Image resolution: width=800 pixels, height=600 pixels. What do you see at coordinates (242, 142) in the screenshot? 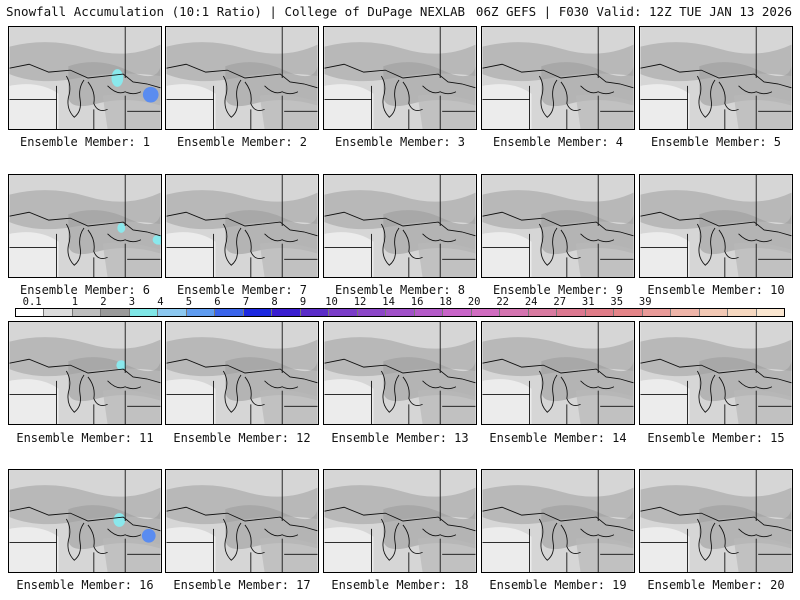
I see `ensemble-member-label: Ensemble Member: 2` at bounding box center [242, 142].